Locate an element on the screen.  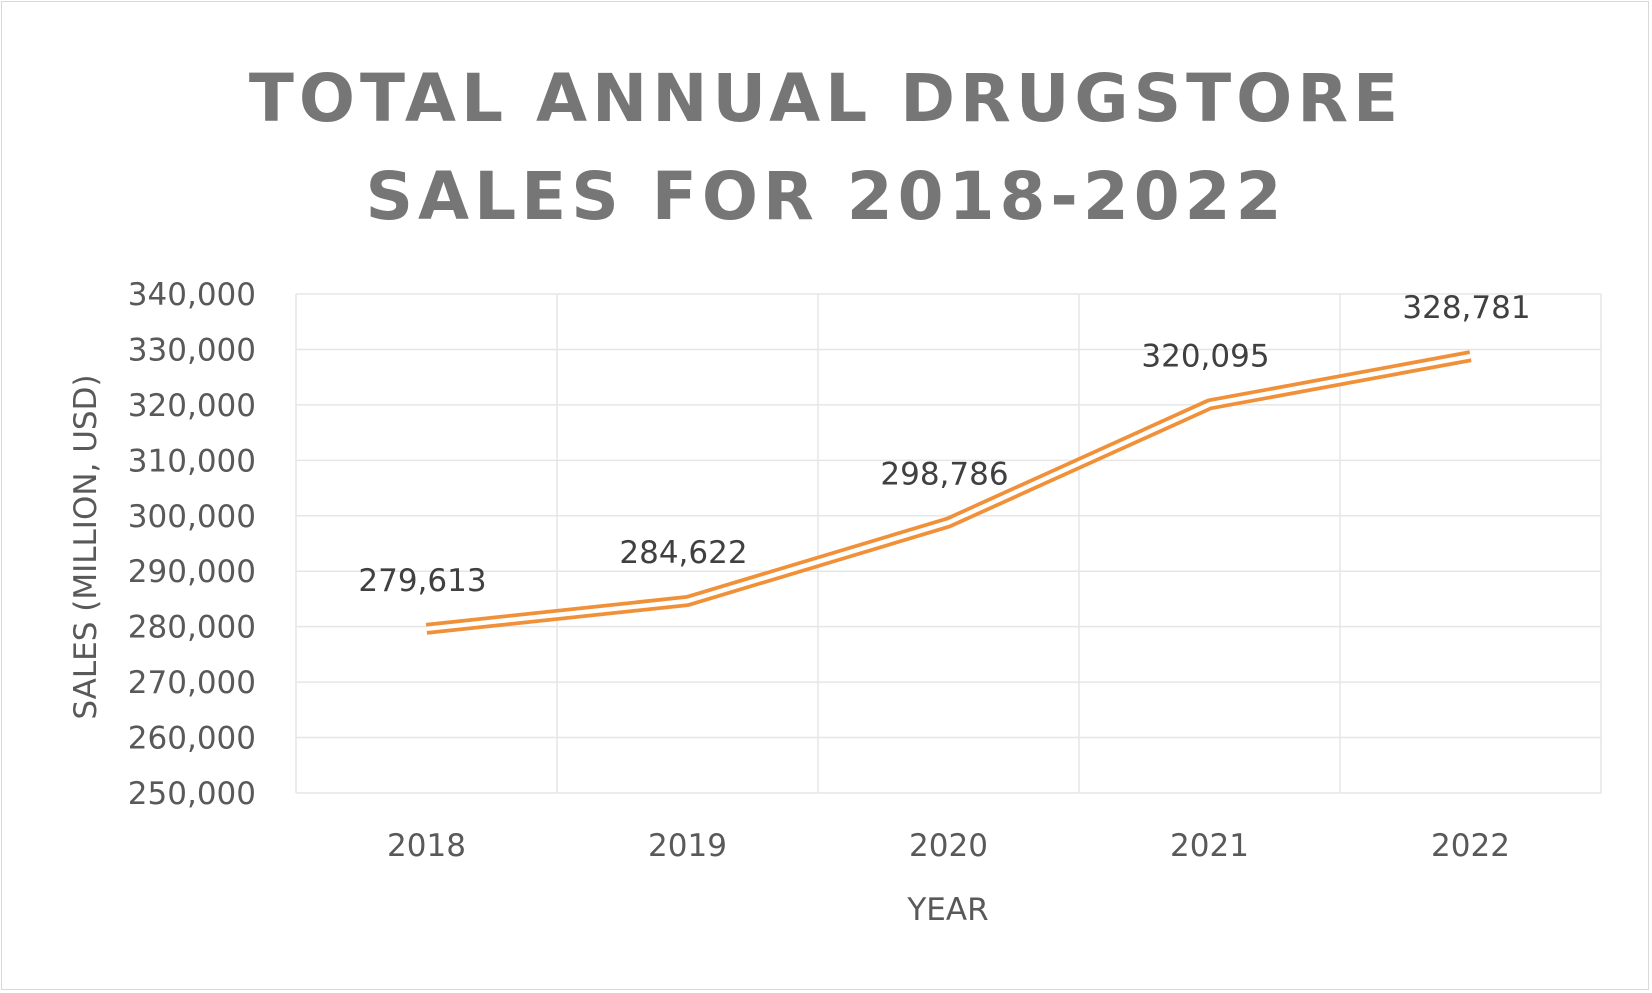
y-tick-label: 290,000 is located at coordinates (192, 572).